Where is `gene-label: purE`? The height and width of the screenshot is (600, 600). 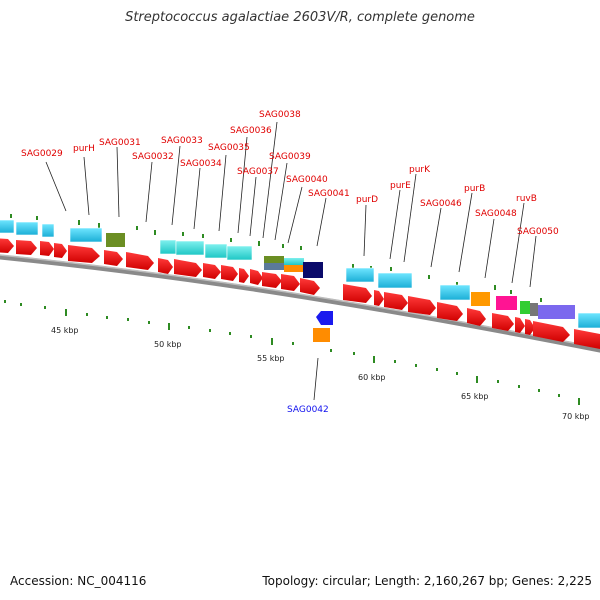 gene-label: purE is located at coordinates (400, 186).